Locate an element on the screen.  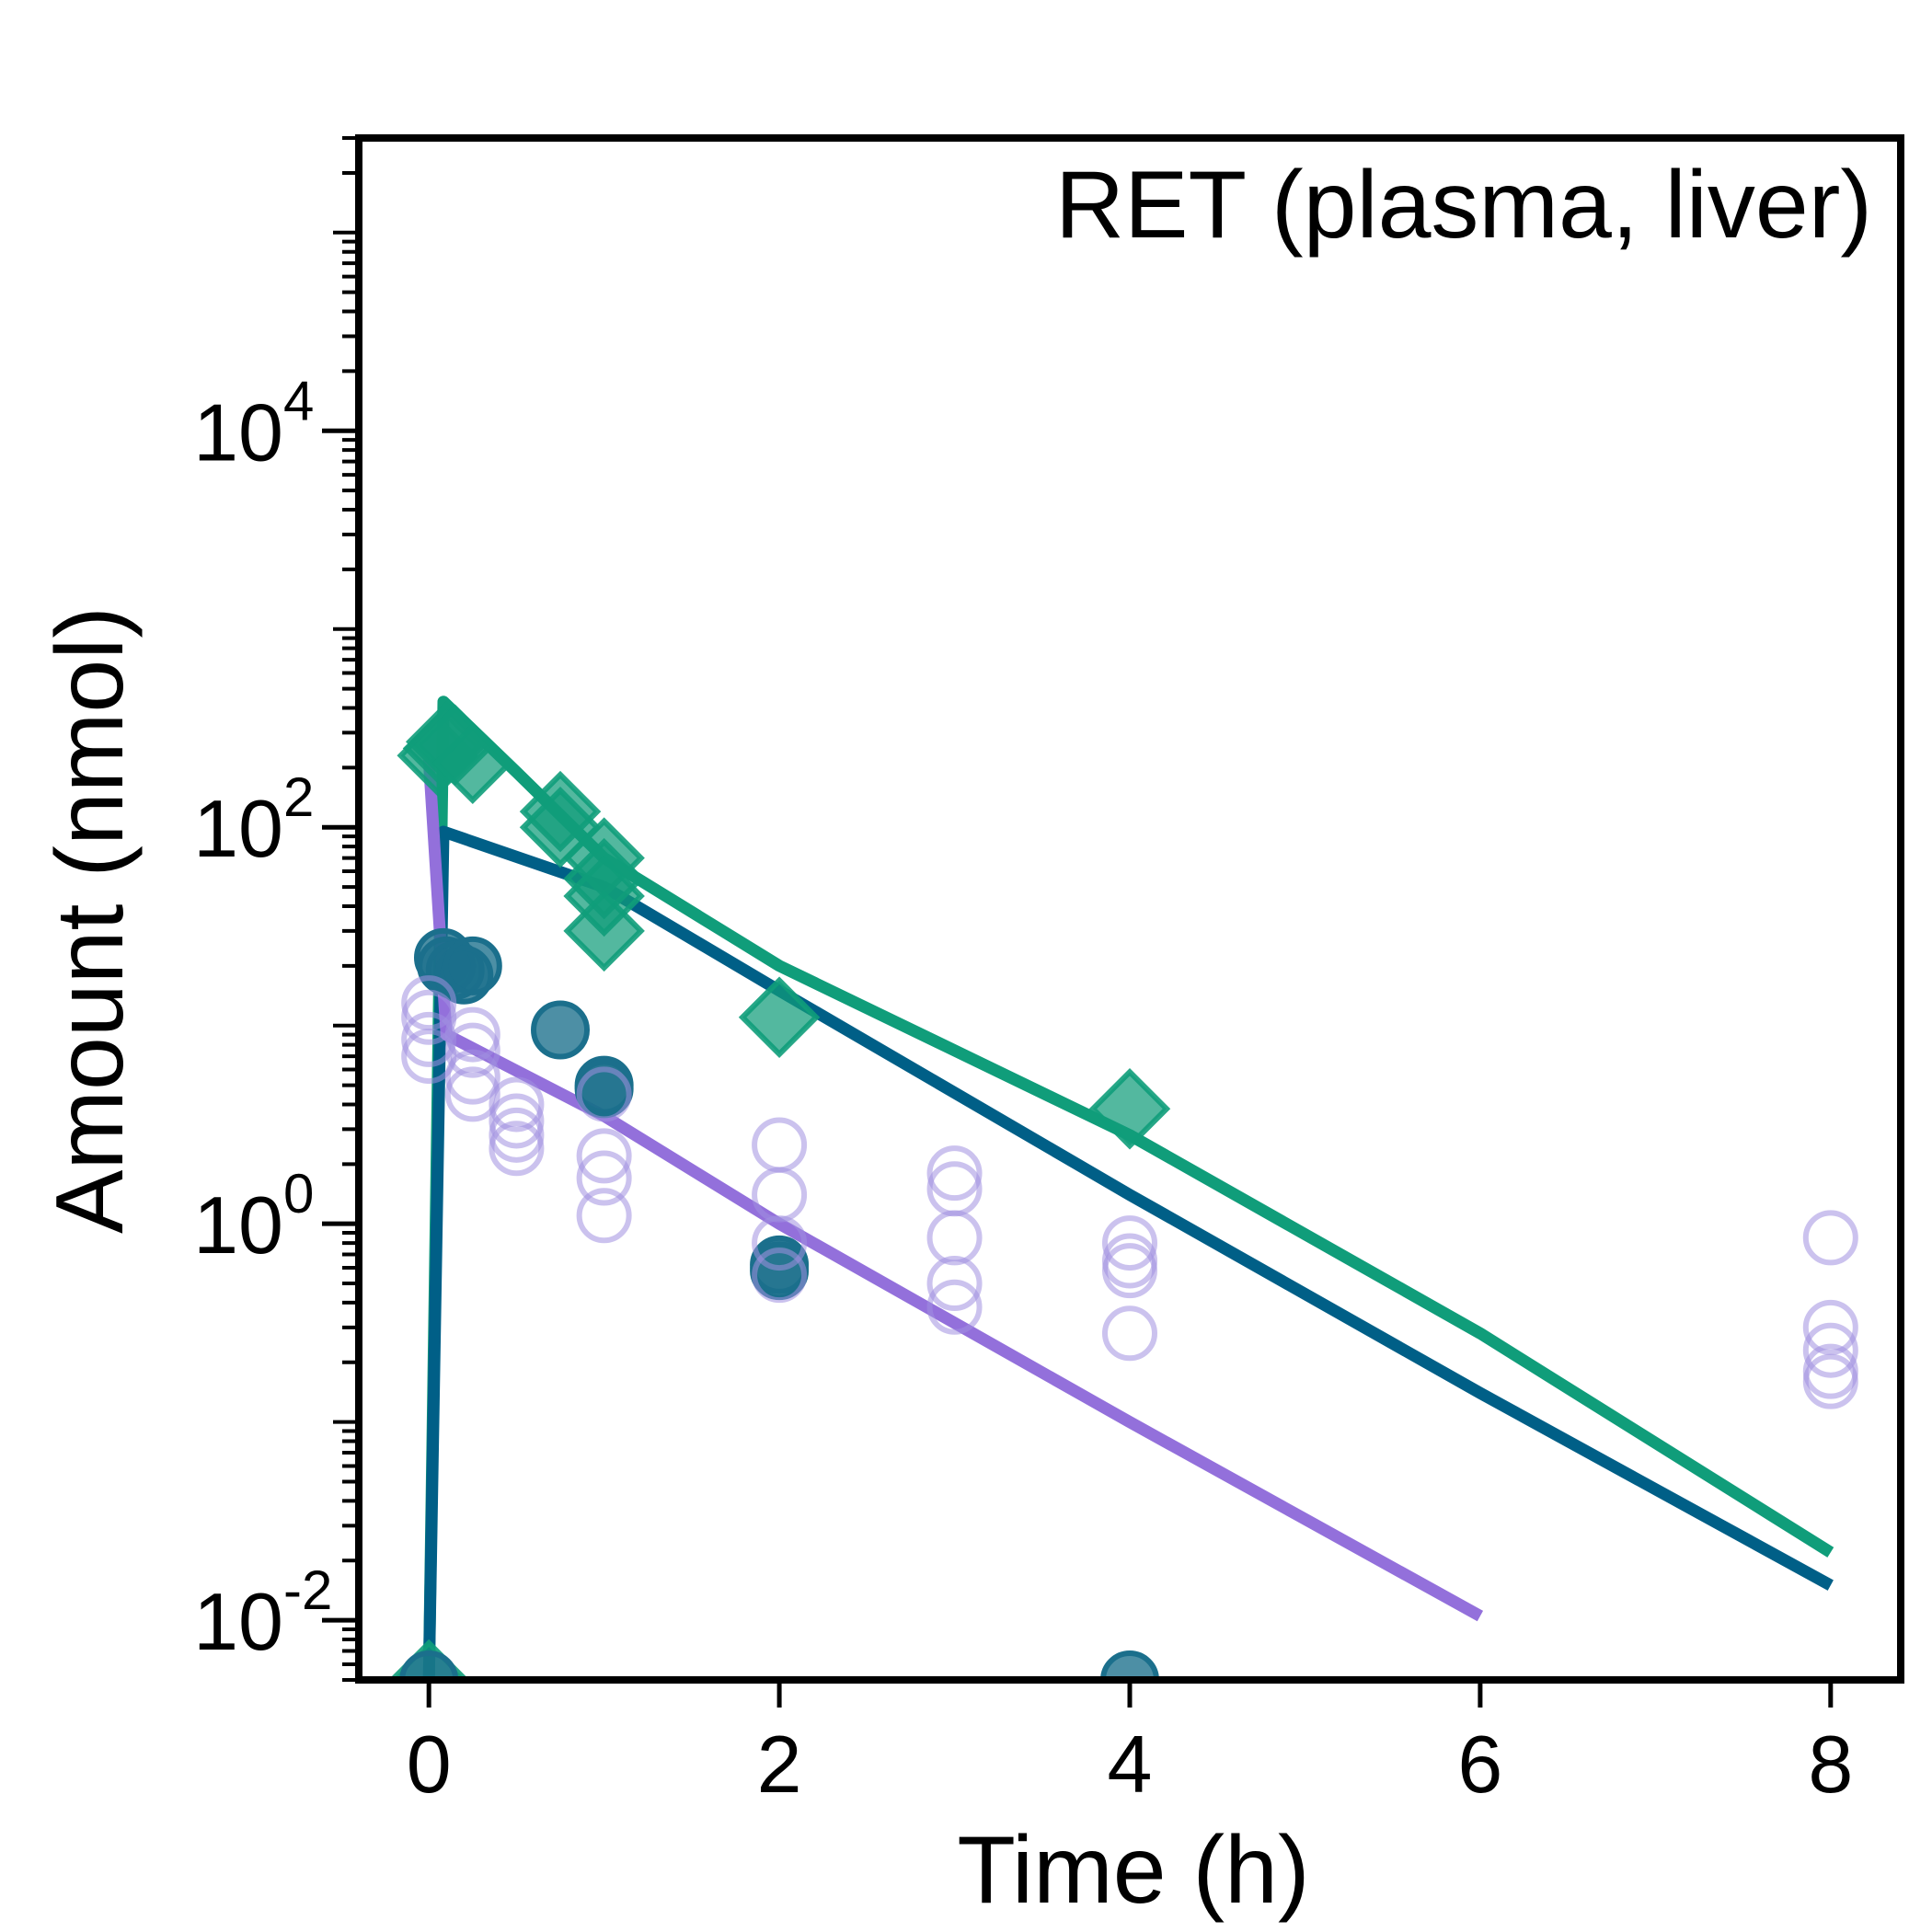
x-tick-label-2: 2 is located at coordinates (779, 1764).